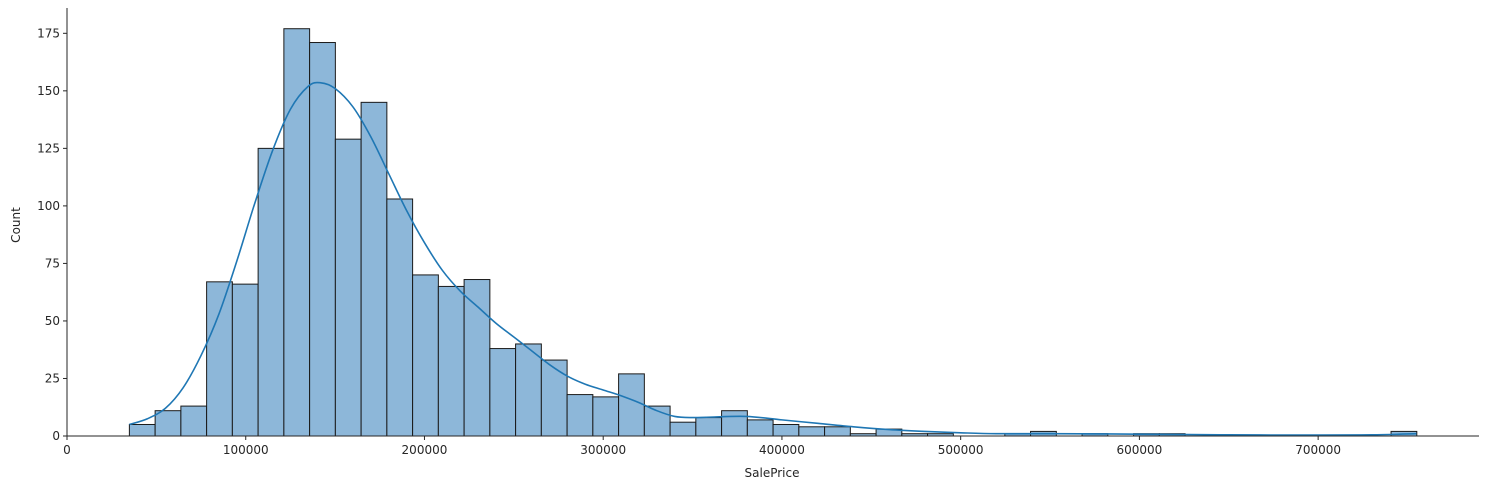 The image size is (1489, 489). Describe the element at coordinates (16, 225) in the screenshot. I see `y-axis-label: Count` at that location.